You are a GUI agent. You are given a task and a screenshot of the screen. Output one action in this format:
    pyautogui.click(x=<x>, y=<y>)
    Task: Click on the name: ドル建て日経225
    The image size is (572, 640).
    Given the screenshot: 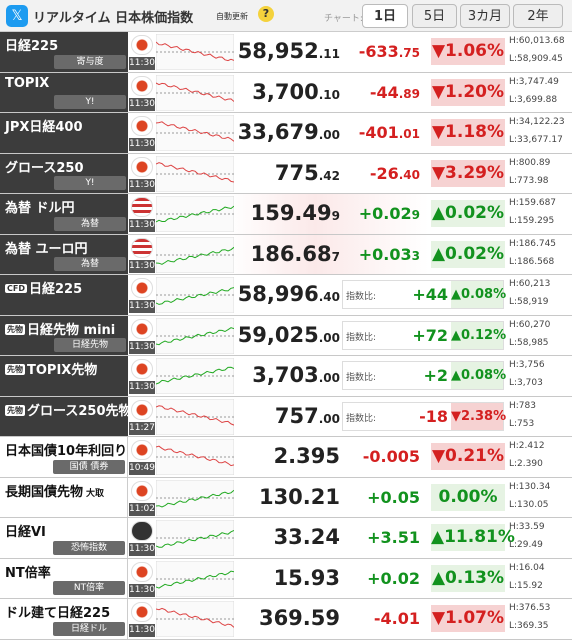 What is the action you would take?
    pyautogui.click(x=57, y=611)
    